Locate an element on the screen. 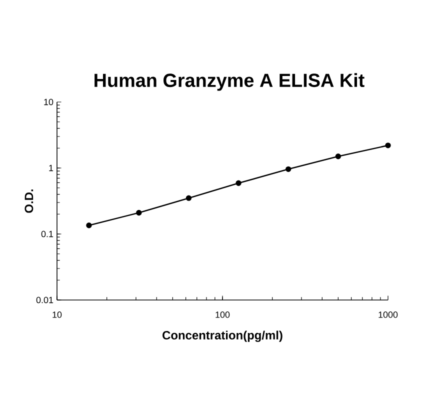 The height and width of the screenshot is (420, 421). chart-title: Human Granzyme A ELISA Kit is located at coordinates (229, 82).